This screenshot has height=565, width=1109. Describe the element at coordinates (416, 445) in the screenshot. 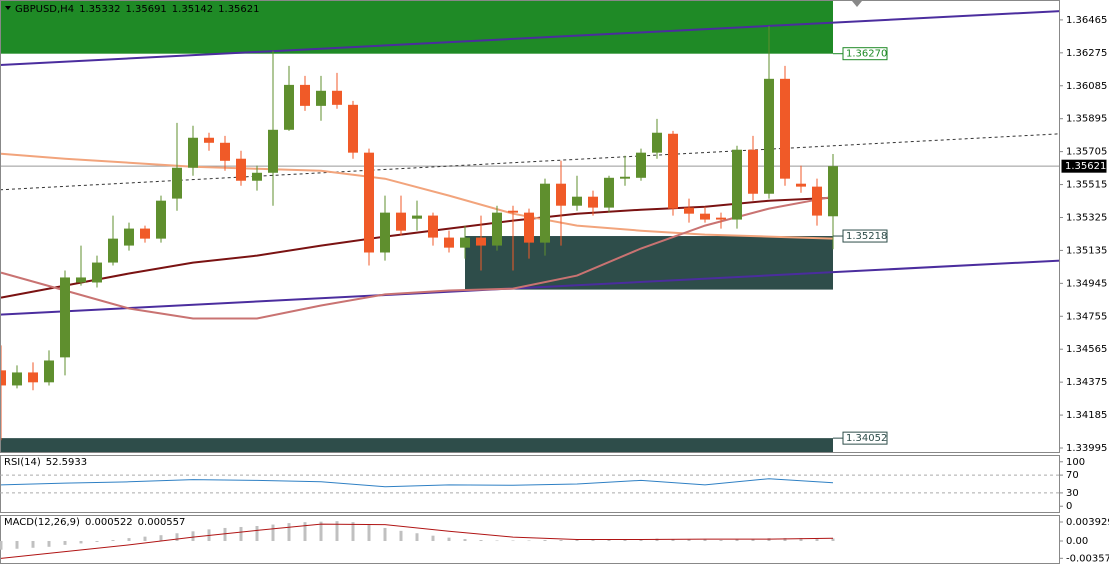

I see `zone` at that location.